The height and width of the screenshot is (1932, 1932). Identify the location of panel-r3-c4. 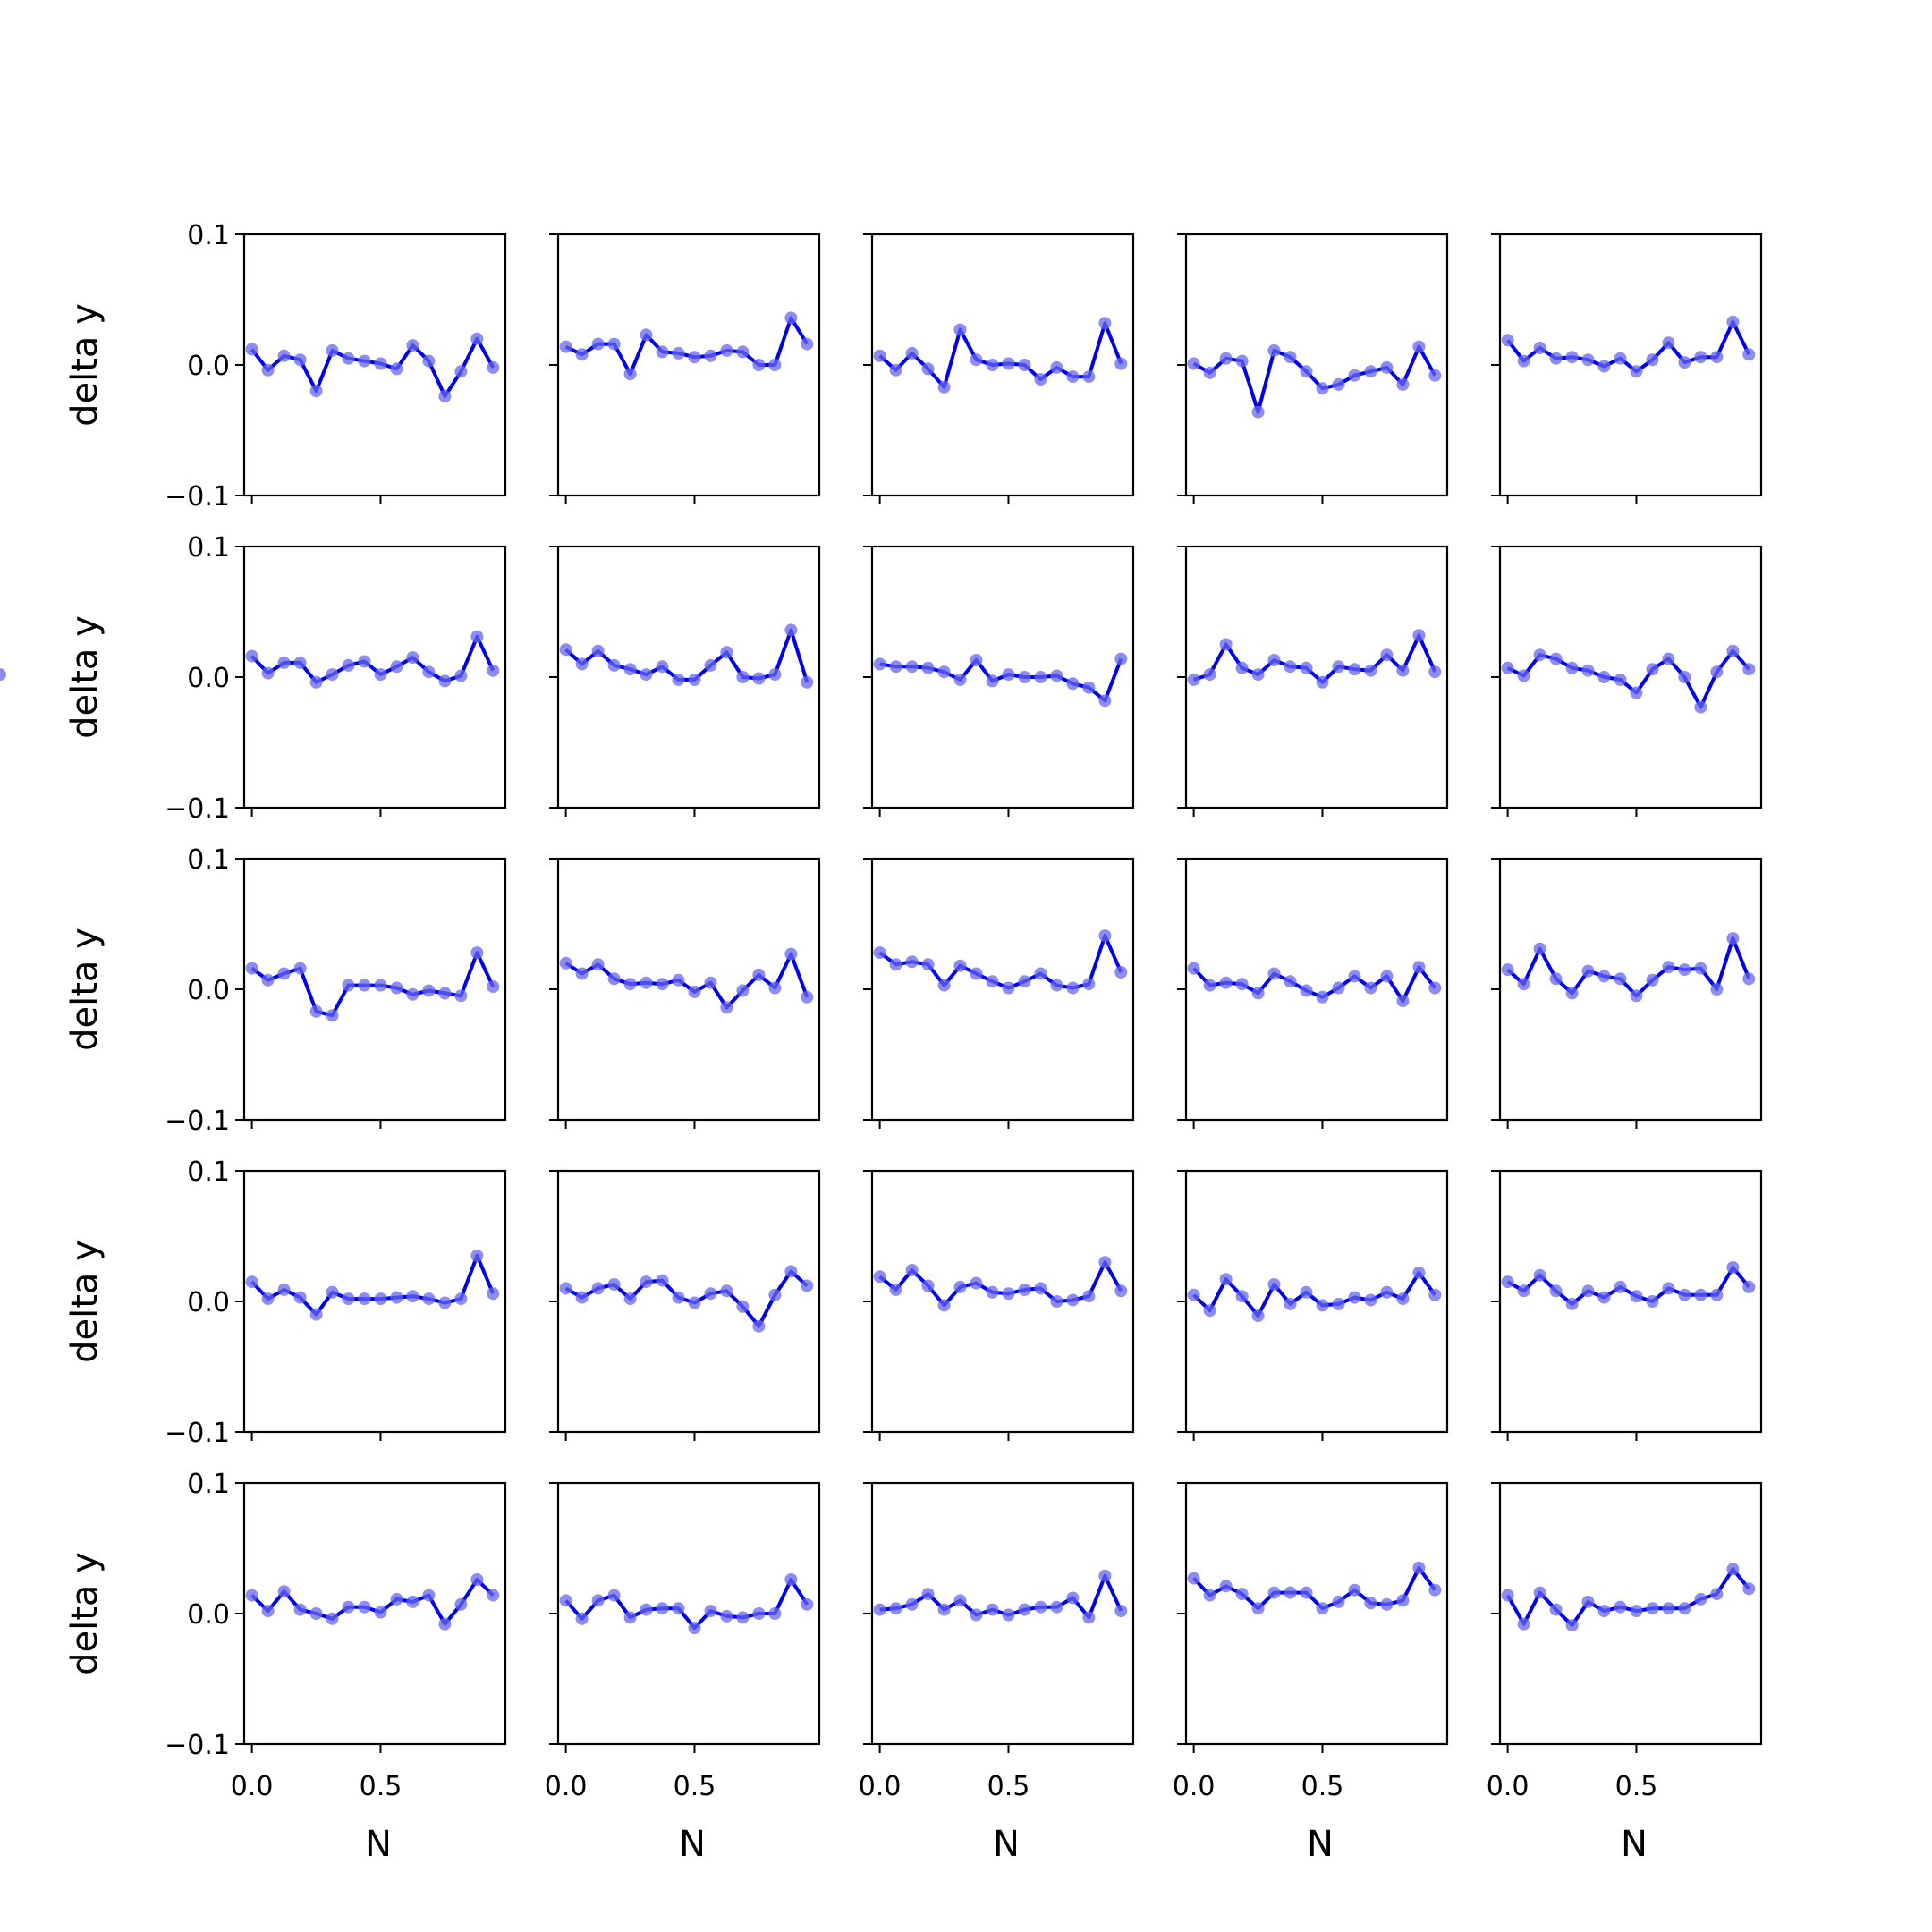
(1313, 993).